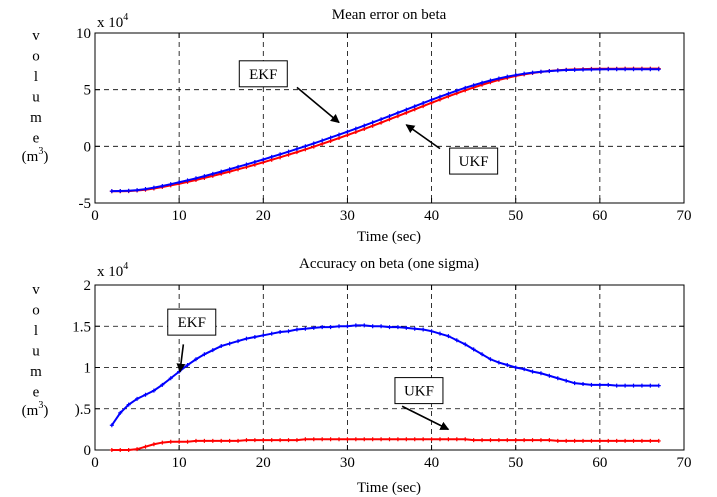 The width and height of the screenshot is (717, 497). I want to click on y-scale-base: x 10, so click(110, 23).